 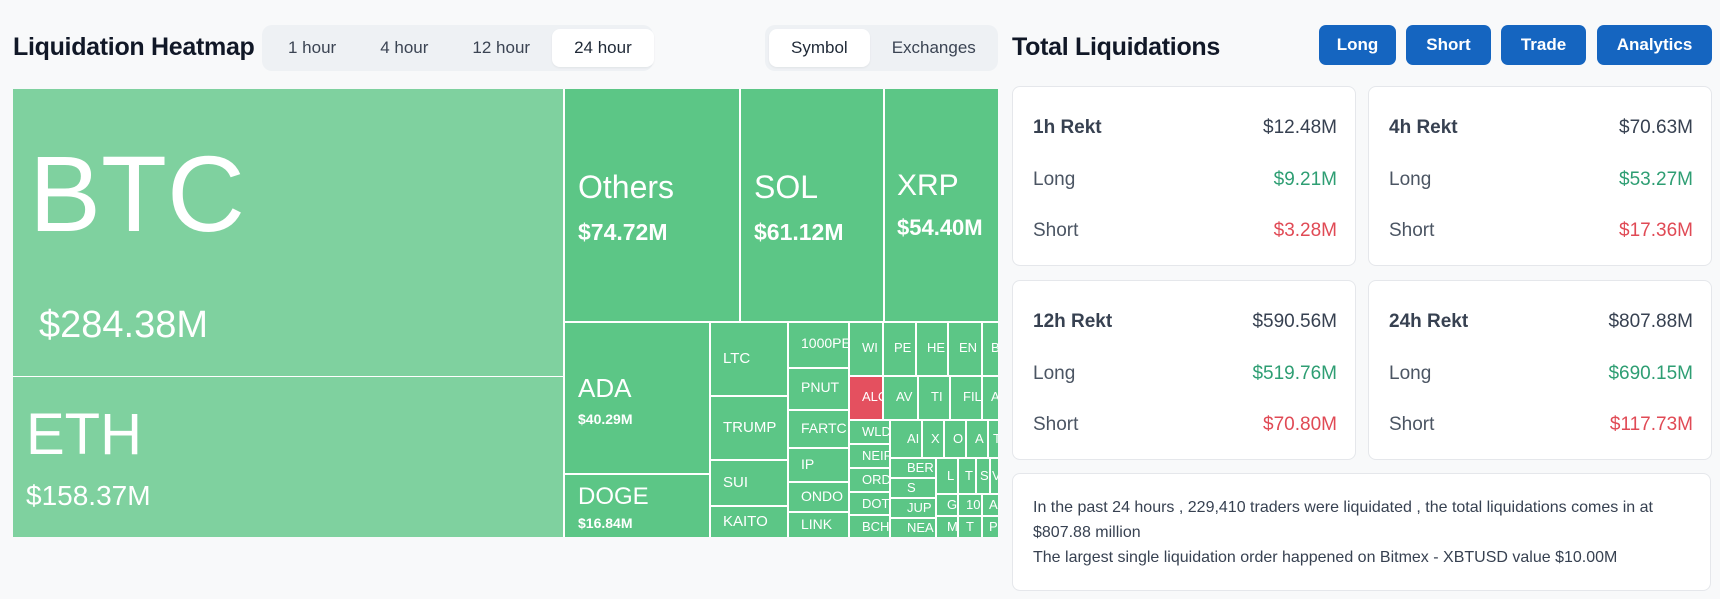 I want to click on treemap-cell-trump: TRUMP, so click(x=749, y=428).